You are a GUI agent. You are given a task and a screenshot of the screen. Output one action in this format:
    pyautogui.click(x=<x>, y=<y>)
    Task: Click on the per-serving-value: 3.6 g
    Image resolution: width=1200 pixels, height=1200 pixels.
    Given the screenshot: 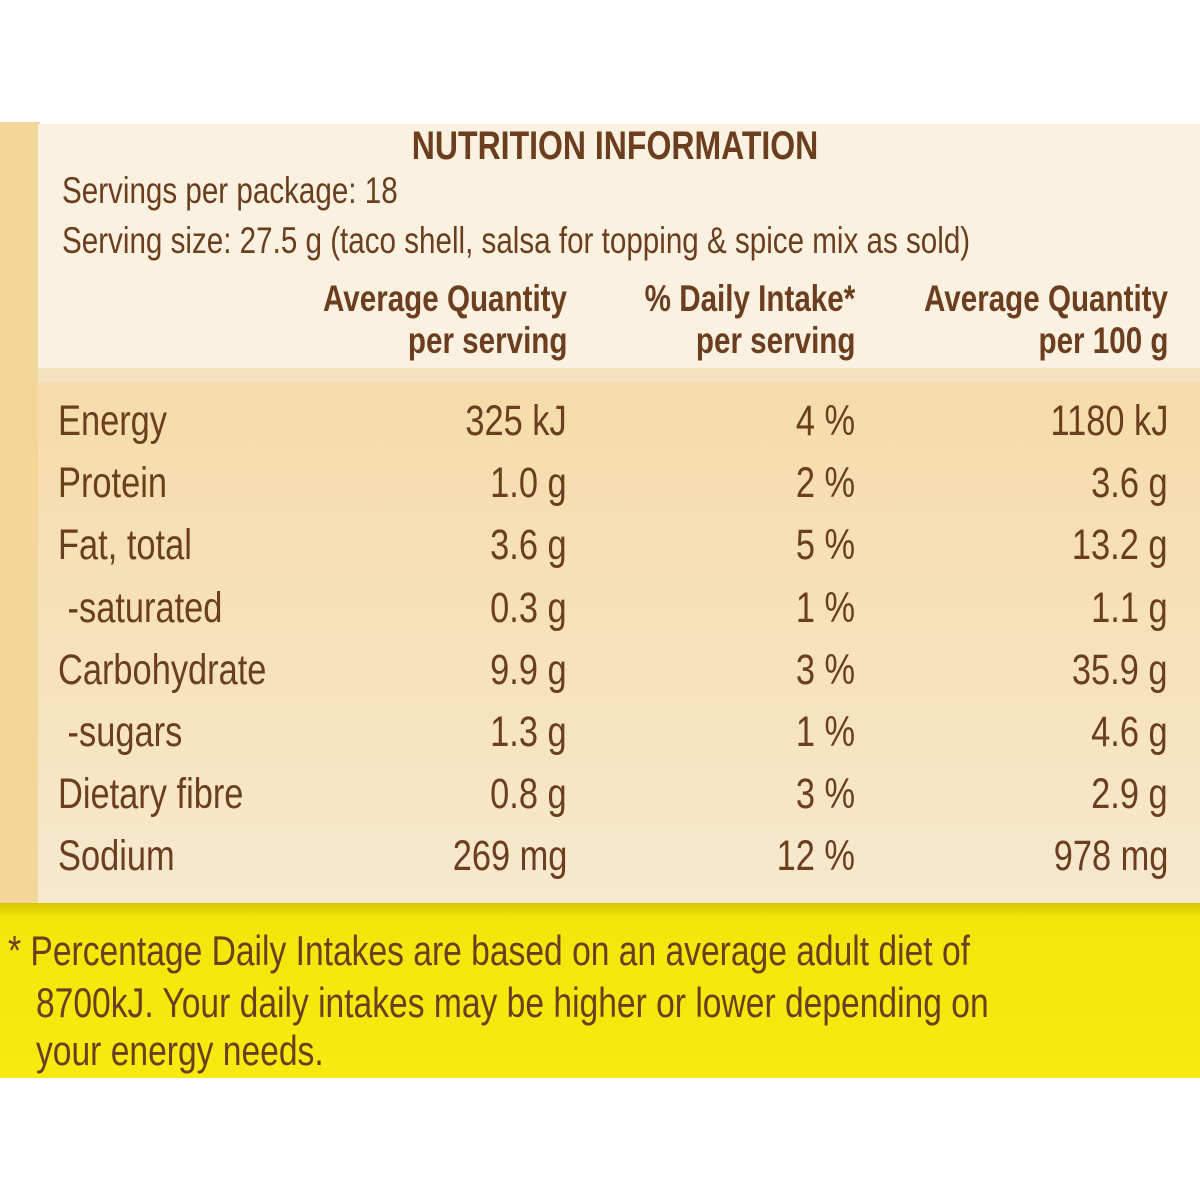 What is the action you would take?
    pyautogui.click(x=528, y=545)
    